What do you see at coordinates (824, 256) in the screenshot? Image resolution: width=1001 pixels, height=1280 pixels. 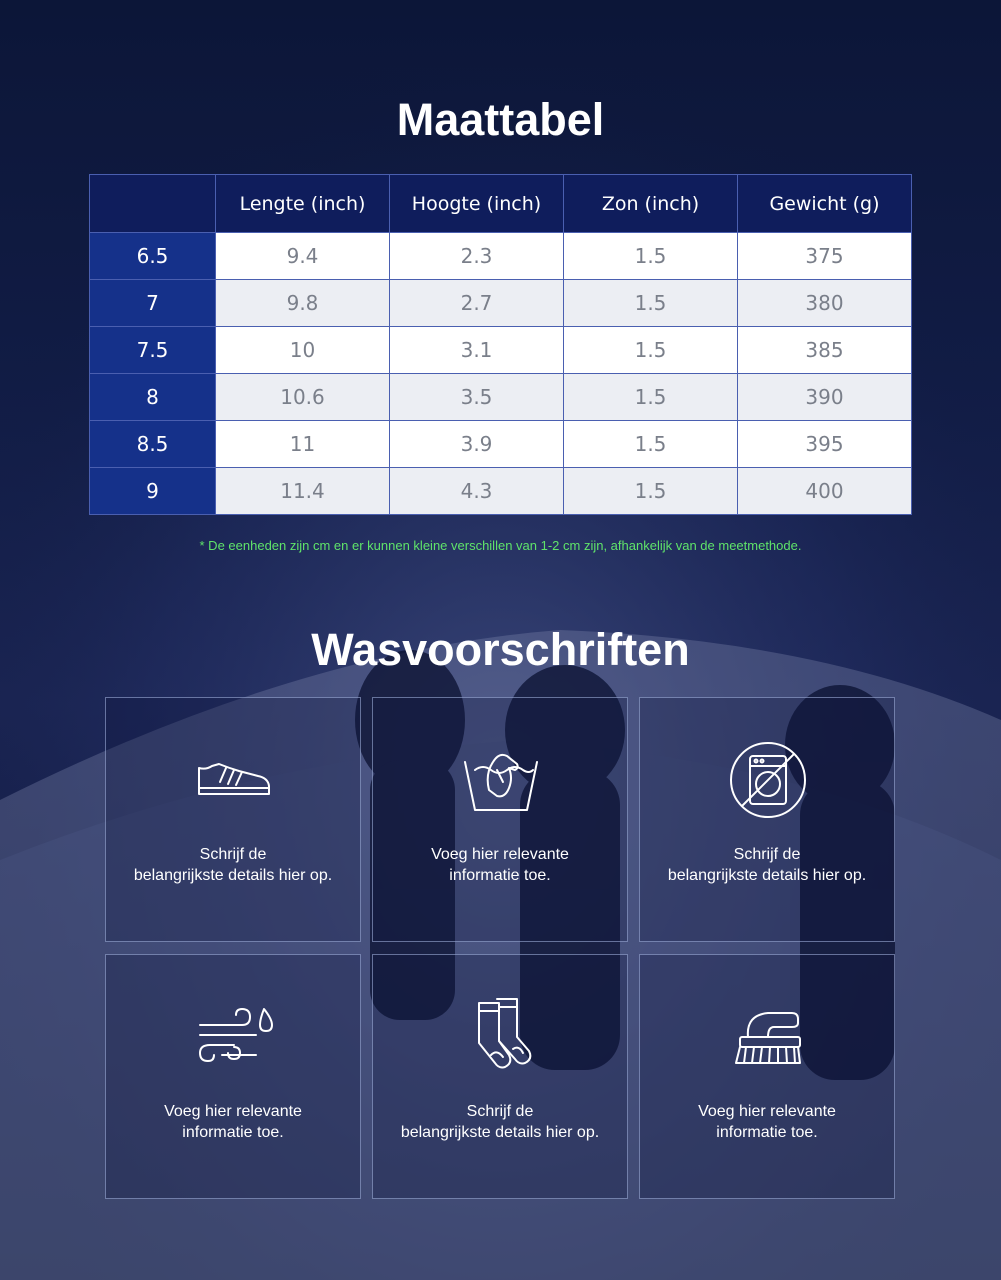 I see `weight-cell: 375` at bounding box center [824, 256].